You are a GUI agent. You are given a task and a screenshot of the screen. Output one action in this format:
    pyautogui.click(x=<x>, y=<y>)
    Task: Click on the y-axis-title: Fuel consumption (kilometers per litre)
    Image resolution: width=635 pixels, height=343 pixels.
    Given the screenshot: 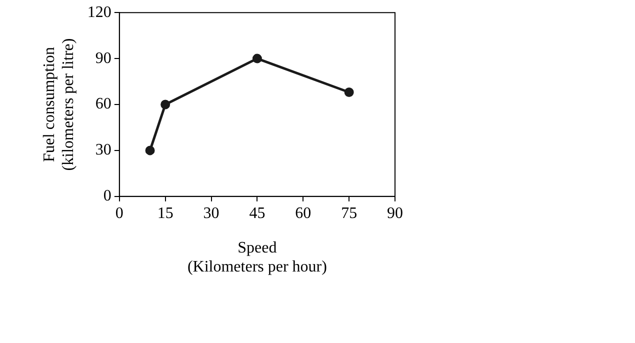 What is the action you would take?
    pyautogui.click(x=59, y=104)
    